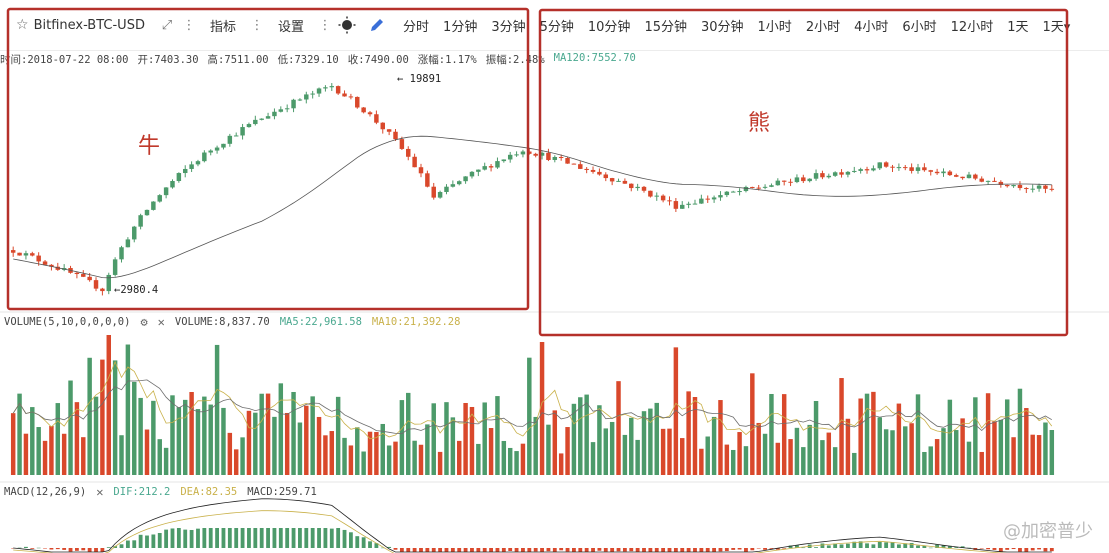 The image size is (1109, 553). What do you see at coordinates (377, 25) in the screenshot?
I see `draw-pen-icon` at bounding box center [377, 25].